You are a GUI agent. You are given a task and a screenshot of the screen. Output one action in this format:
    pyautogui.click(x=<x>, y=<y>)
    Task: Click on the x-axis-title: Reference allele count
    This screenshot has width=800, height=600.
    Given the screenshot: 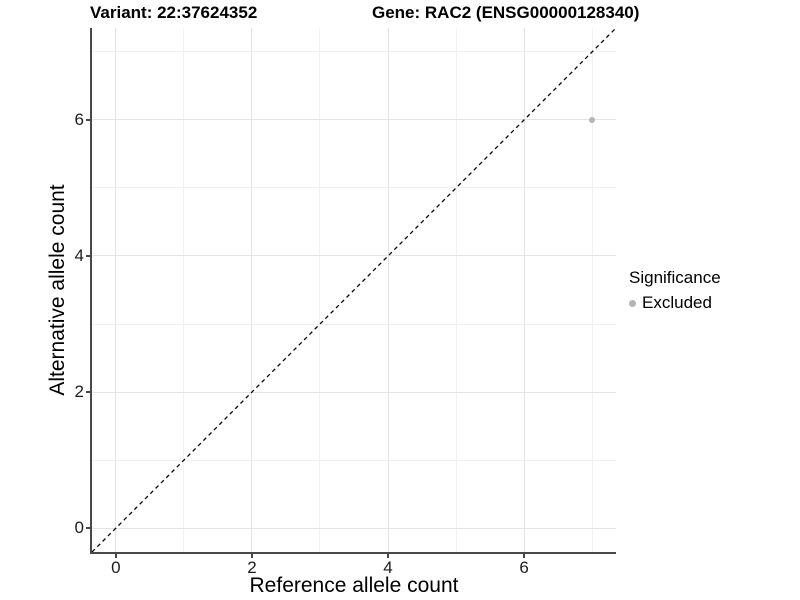 What is the action you would take?
    pyautogui.click(x=354, y=585)
    